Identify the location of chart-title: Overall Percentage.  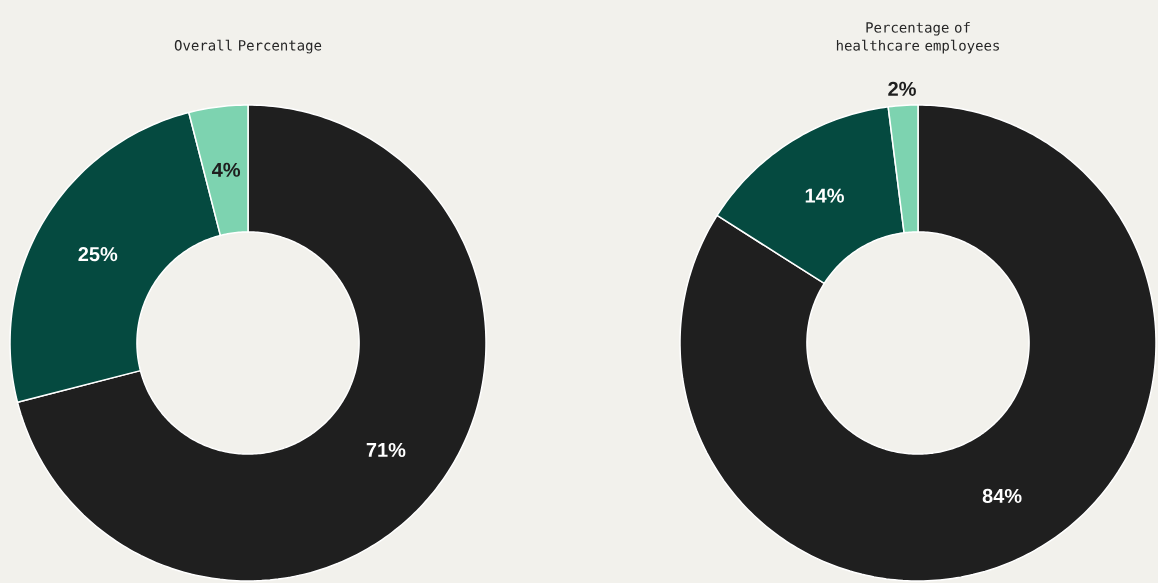
(248, 46).